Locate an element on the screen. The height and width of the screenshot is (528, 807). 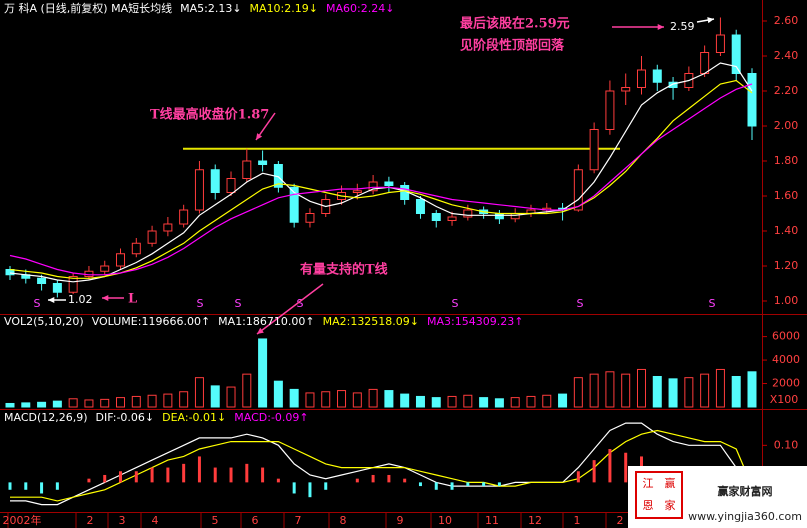
annotation: 有量支持的T线 is located at coordinates (344, 270).